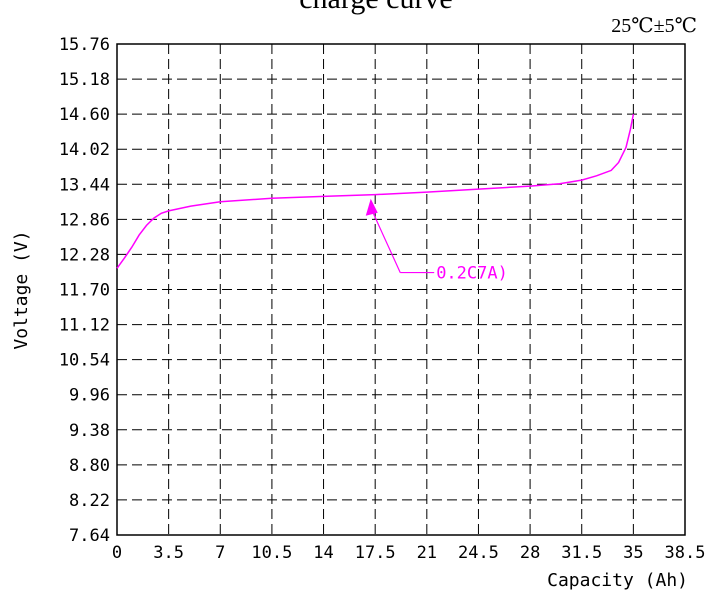 This screenshot has height=596, width=713. I want to click on y-tick-label: 9.96, so click(89, 396).